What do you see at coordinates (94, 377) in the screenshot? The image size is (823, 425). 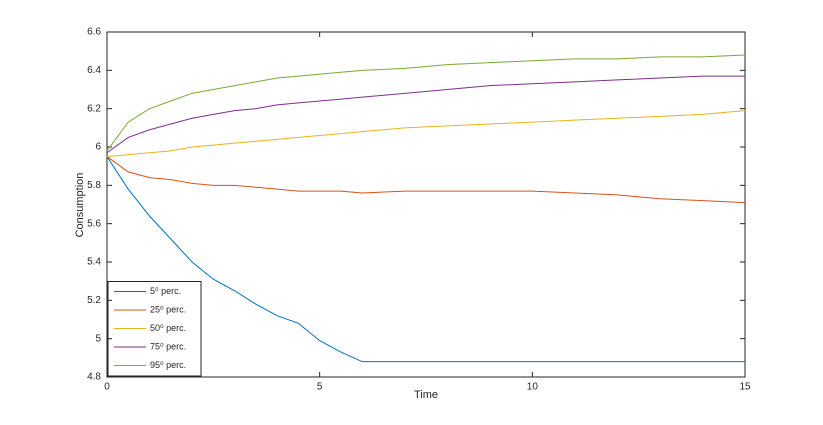 I see `y-tick-label: 4.8` at bounding box center [94, 377].